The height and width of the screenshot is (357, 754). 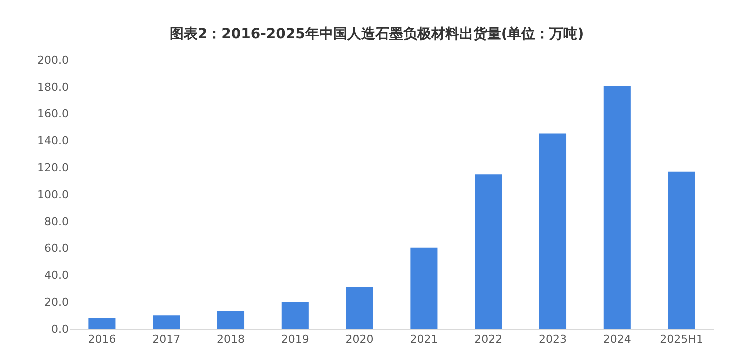 What do you see at coordinates (53, 87) in the screenshot?
I see `y-tick-label: 180.0` at bounding box center [53, 87].